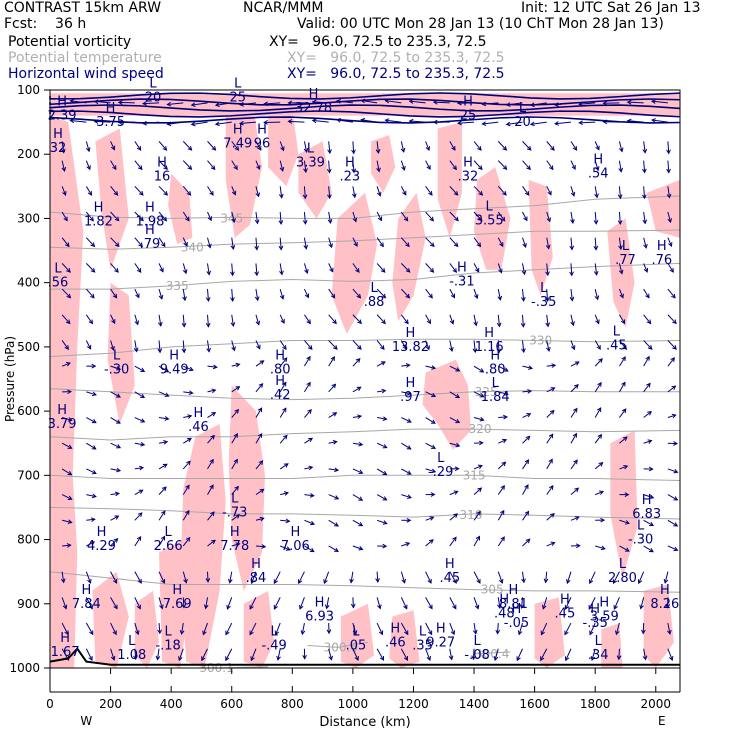  I want to click on extremum-16: H.32, so click(468, 170).